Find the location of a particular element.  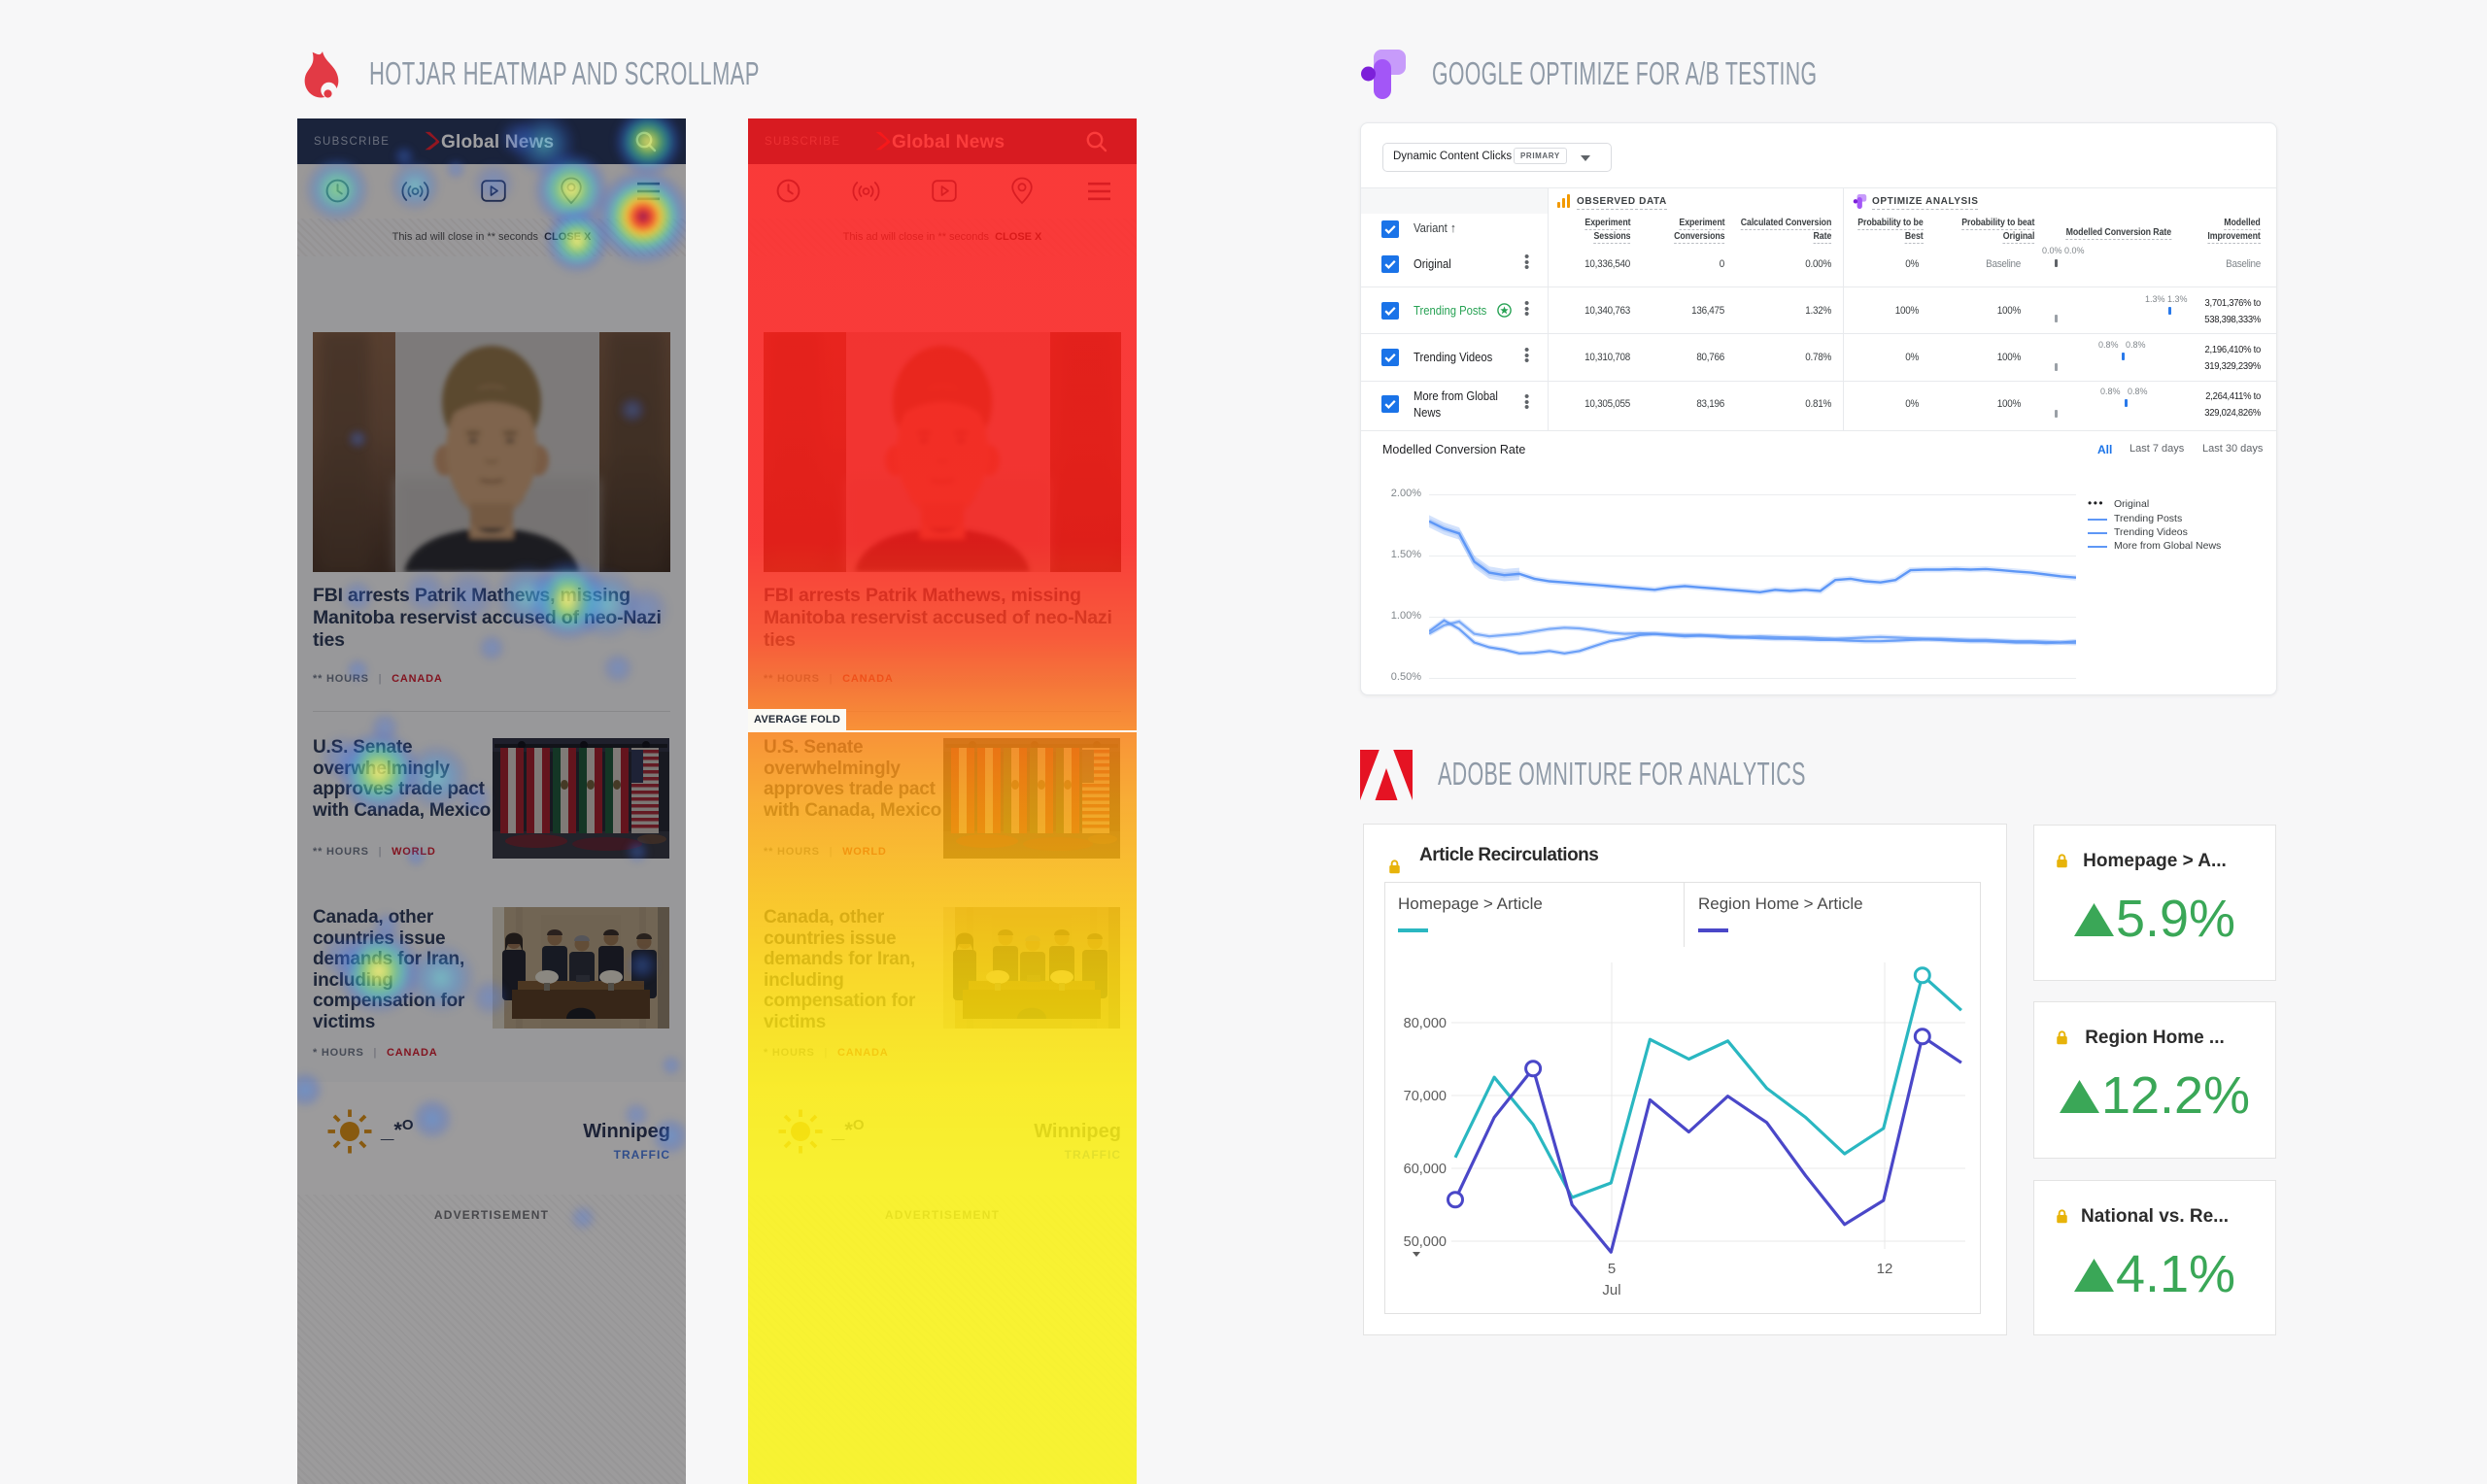

svg-text: 12 is located at coordinates (1885, 1269).